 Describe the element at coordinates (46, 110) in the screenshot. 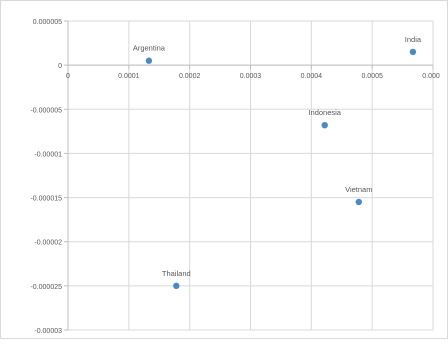

I see `y-tick-label: -0.000005` at that location.